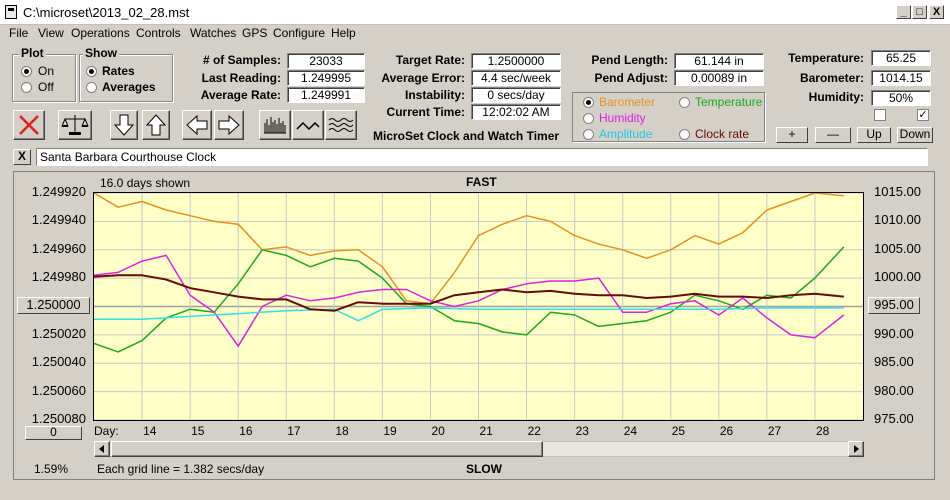 This screenshot has width=950, height=500. What do you see at coordinates (22, 157) in the screenshot?
I see `clear-name-button: X` at bounding box center [22, 157].